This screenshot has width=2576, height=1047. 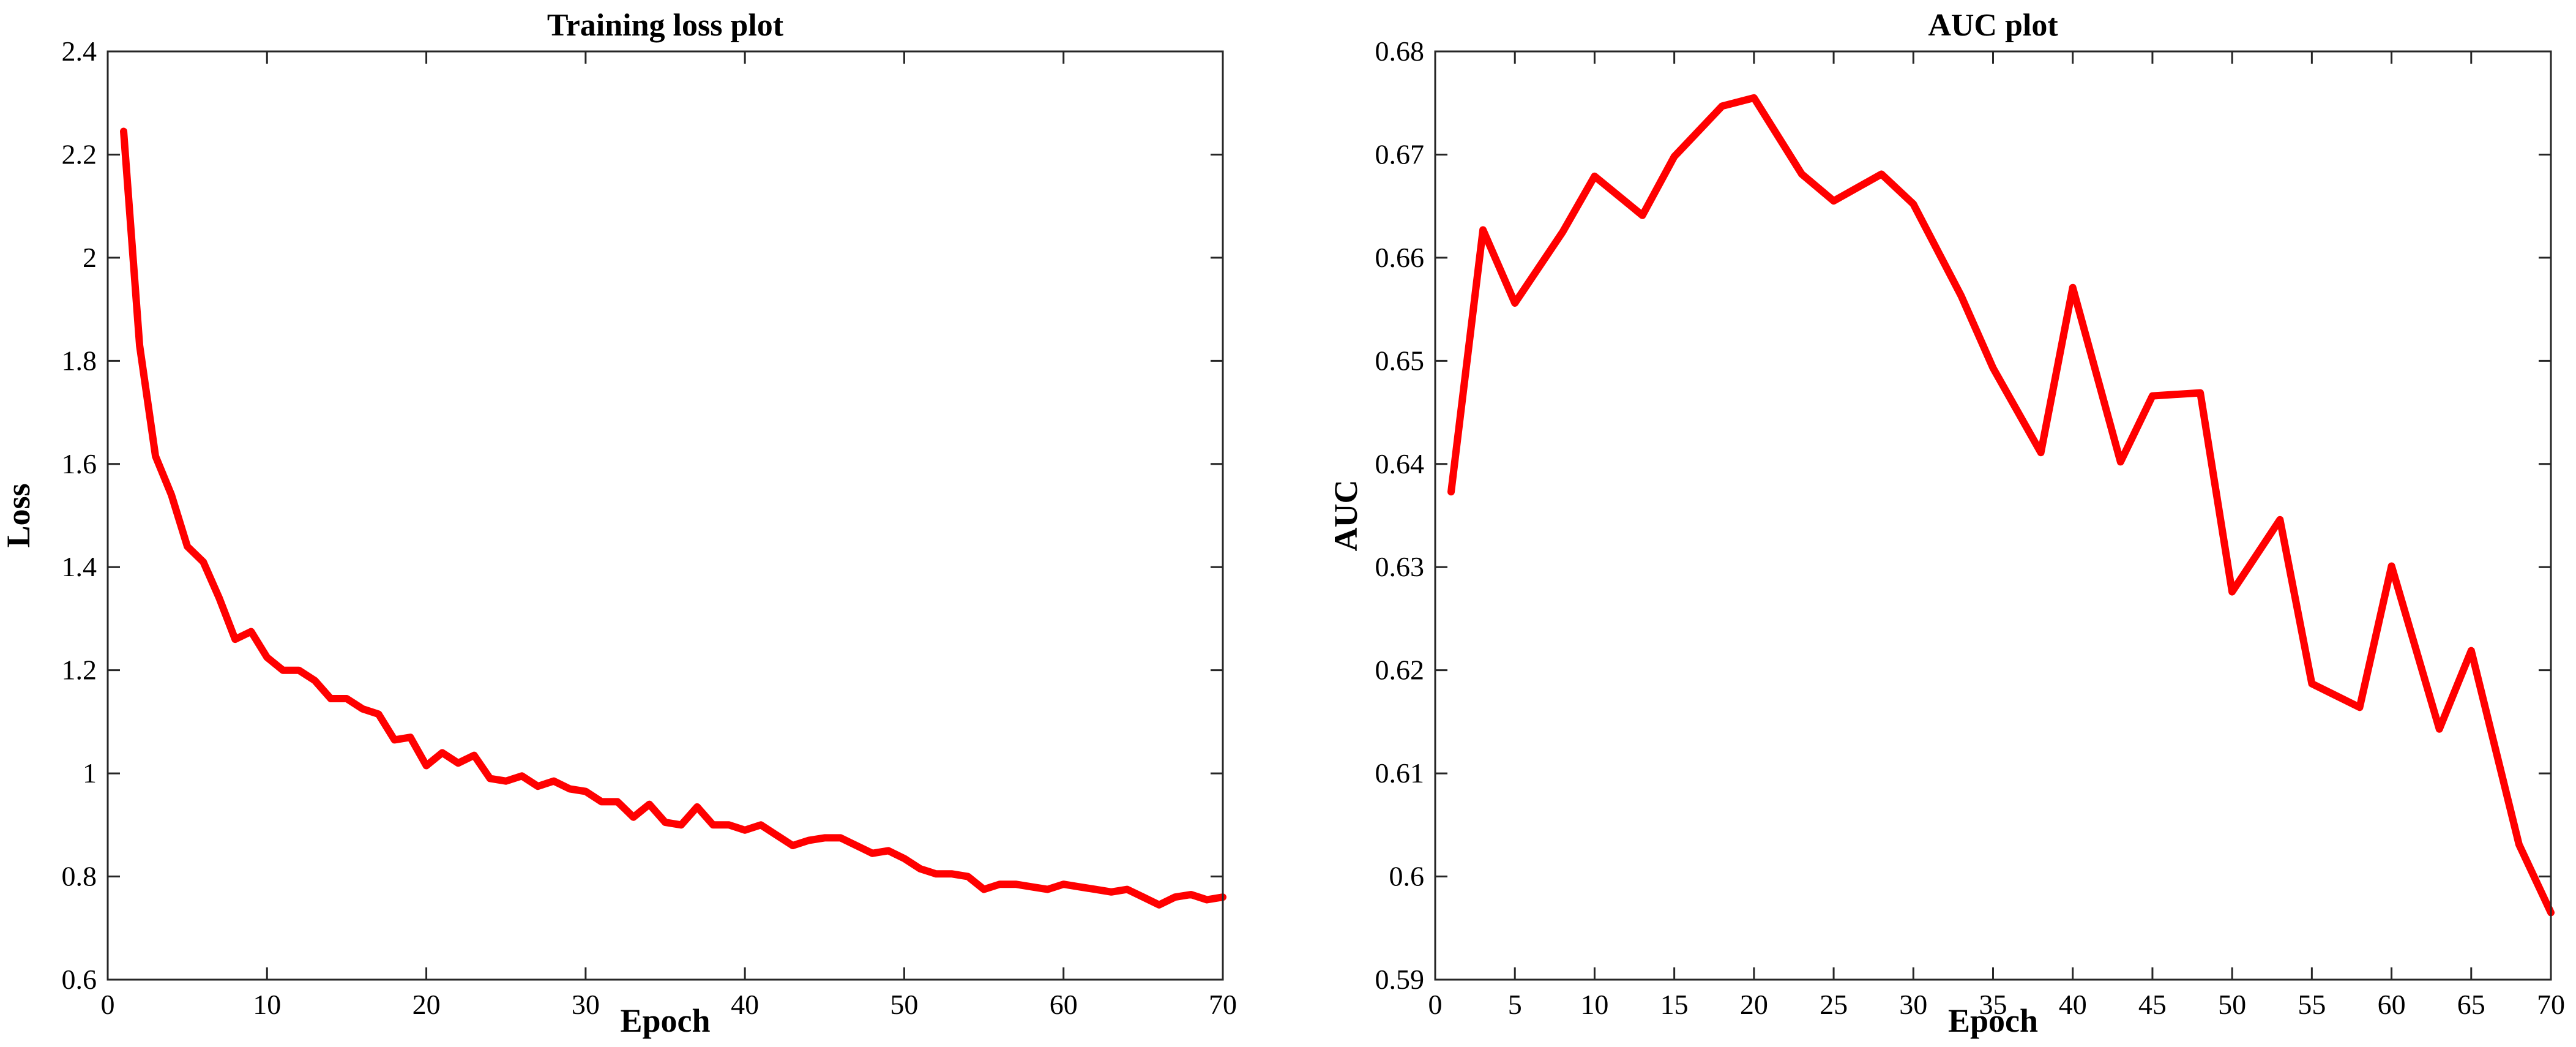 What do you see at coordinates (79, 464) in the screenshot?
I see `y-tick-label: 1.6` at bounding box center [79, 464].